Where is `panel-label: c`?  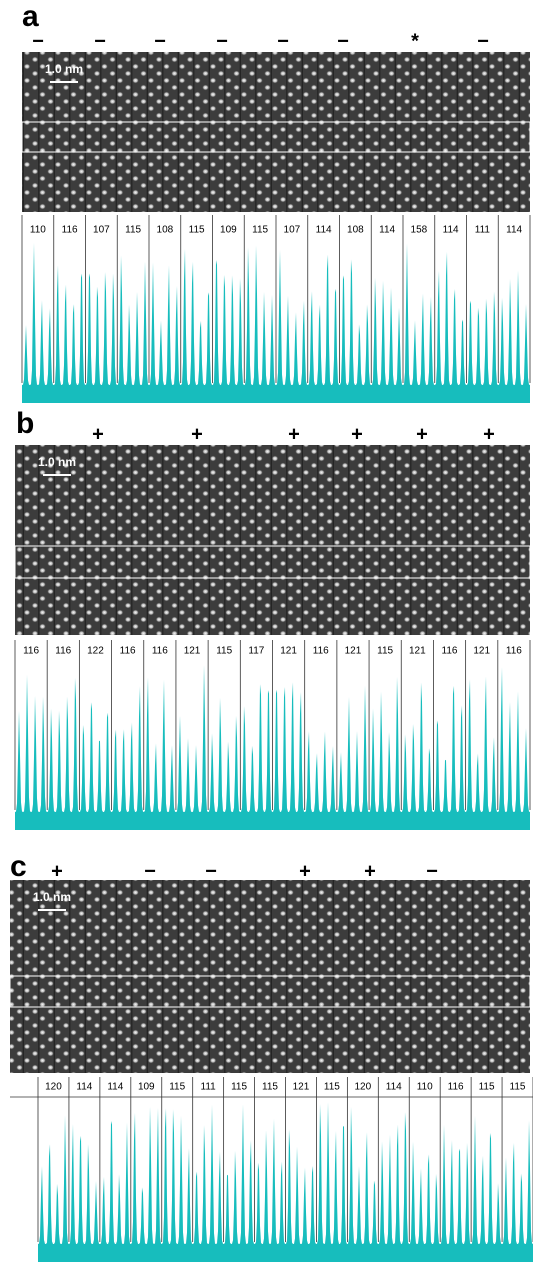 panel-label: c is located at coordinates (18, 866).